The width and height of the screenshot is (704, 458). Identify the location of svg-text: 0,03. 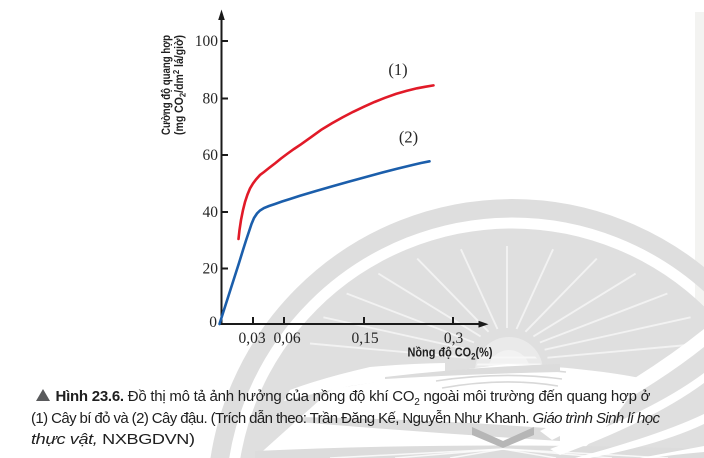
(251, 338).